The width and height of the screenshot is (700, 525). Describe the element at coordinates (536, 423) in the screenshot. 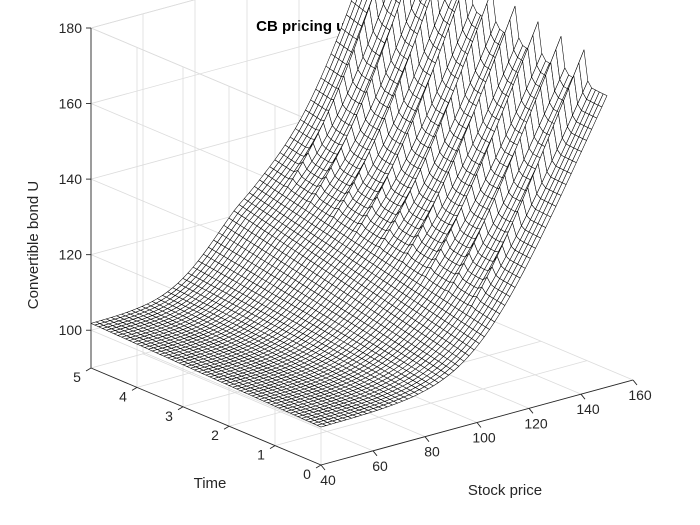

I see `x-tick-label: 120` at that location.